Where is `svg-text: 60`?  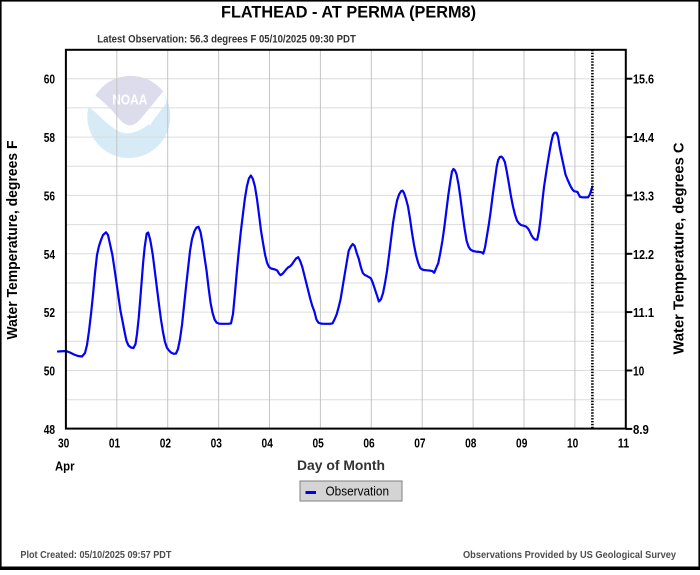 svg-text: 60 is located at coordinates (49, 79).